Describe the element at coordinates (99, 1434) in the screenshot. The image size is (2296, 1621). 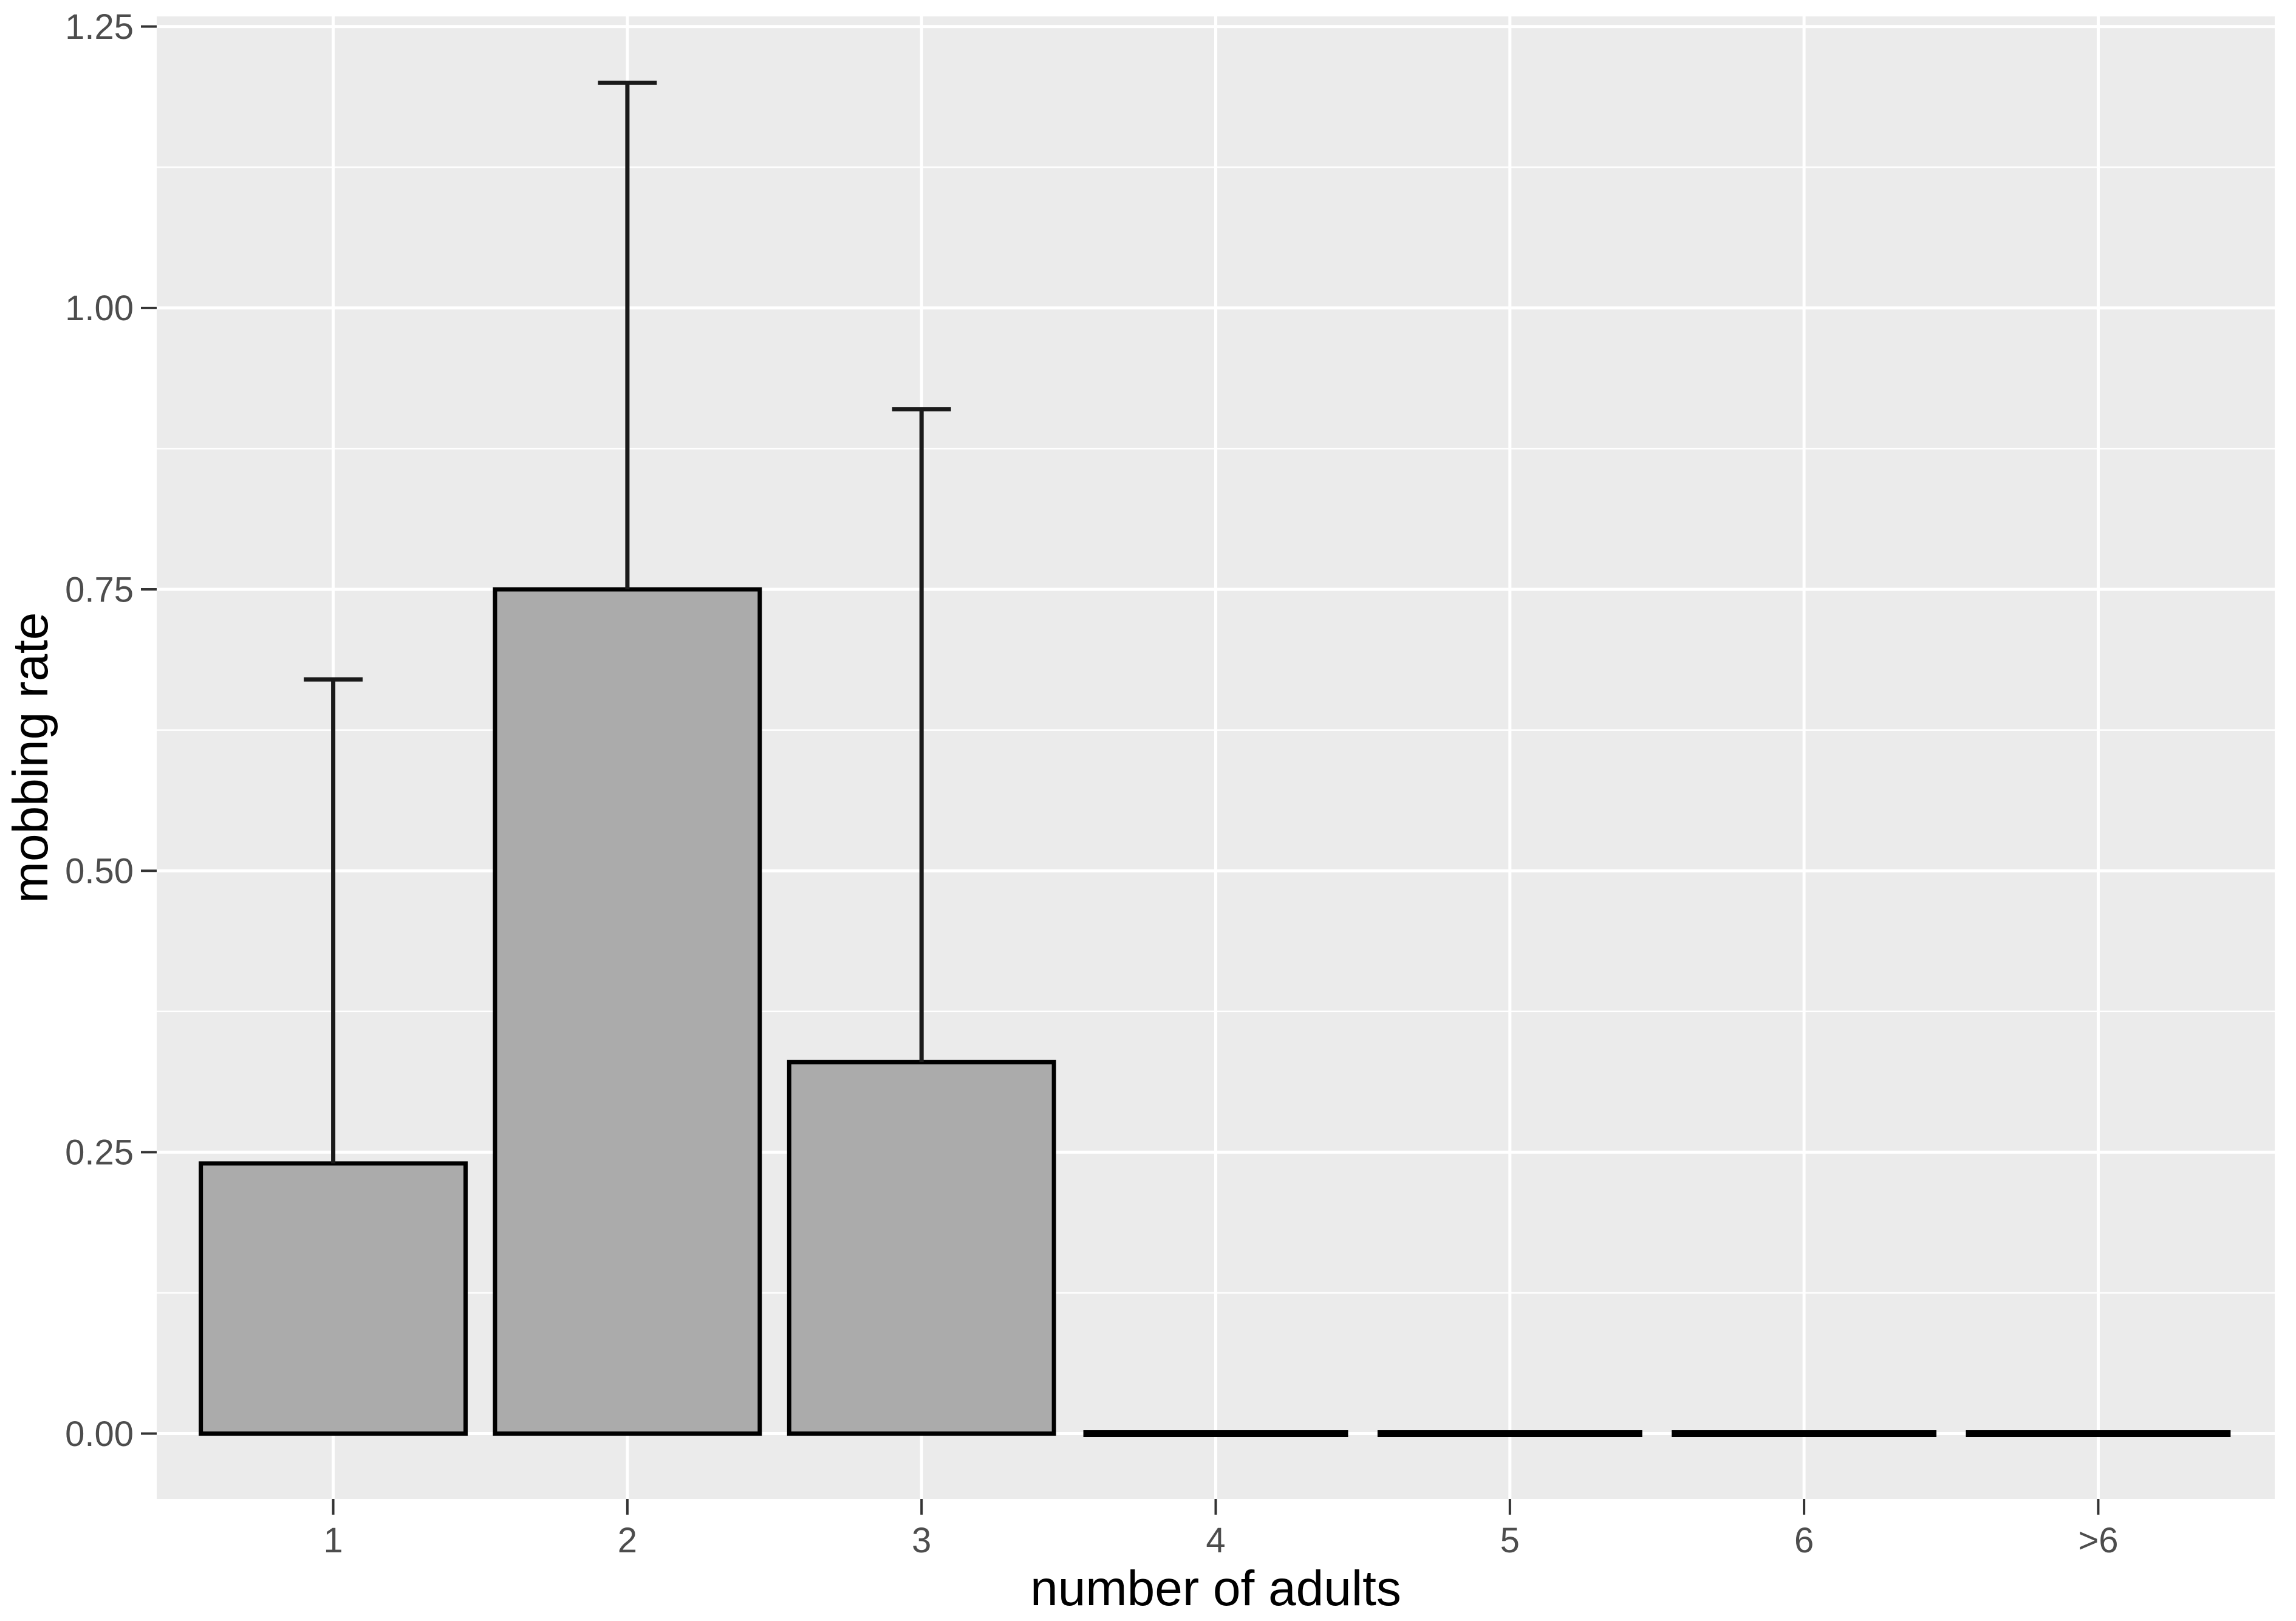
I see `y-tick-label: 0.00` at that location.